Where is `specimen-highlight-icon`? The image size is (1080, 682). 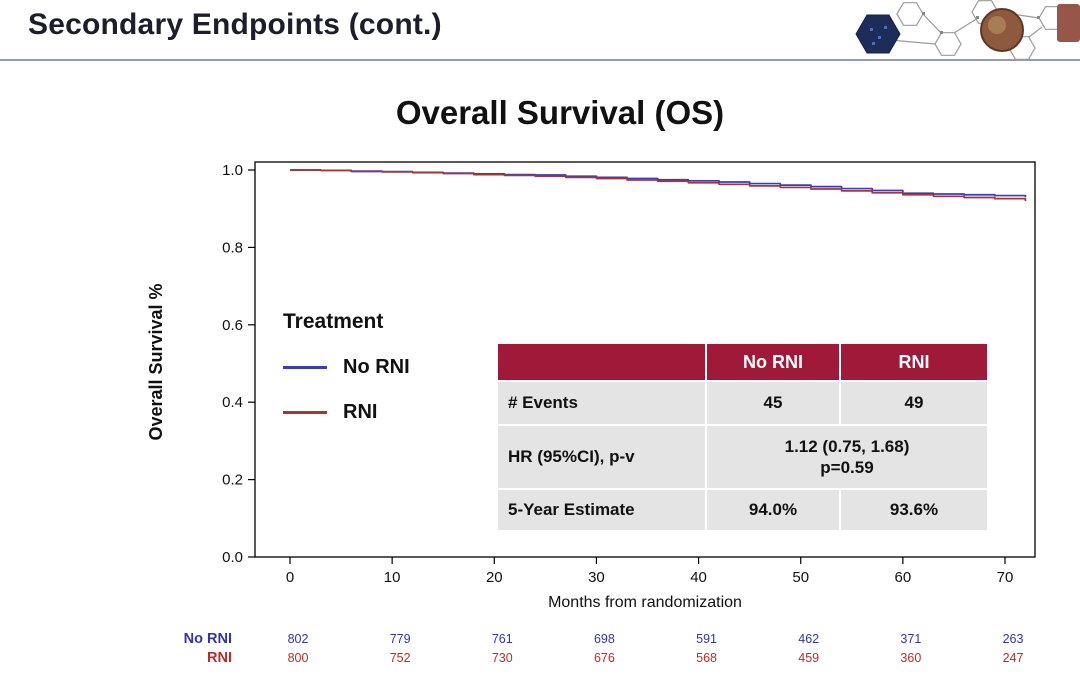 specimen-highlight-icon is located at coordinates (997, 25).